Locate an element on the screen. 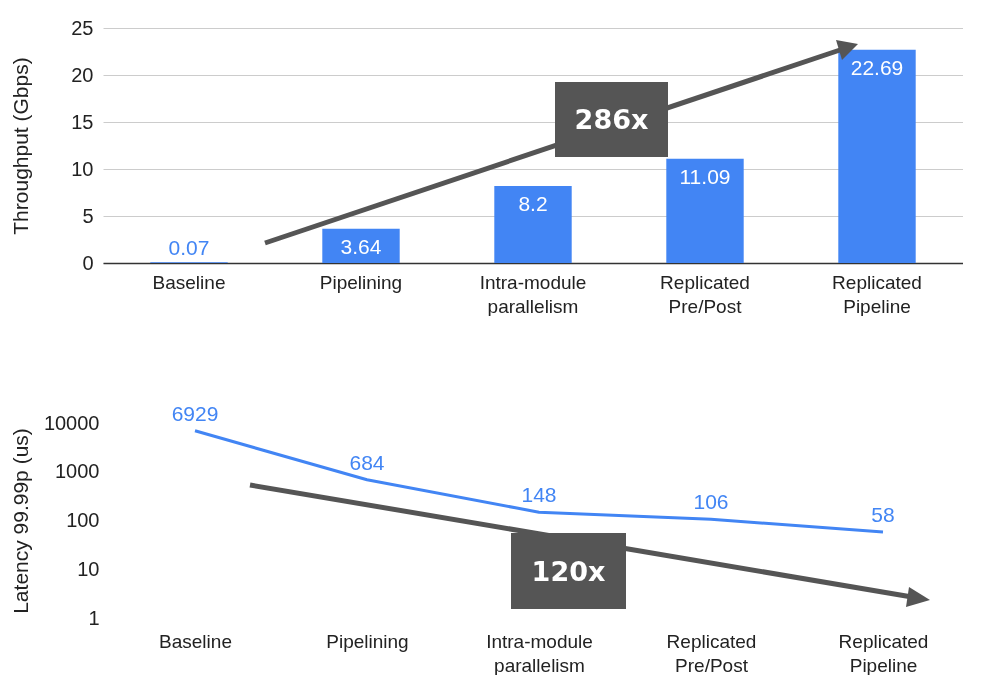 This screenshot has height=695, width=1008. annotation: 286x is located at coordinates (611, 119).